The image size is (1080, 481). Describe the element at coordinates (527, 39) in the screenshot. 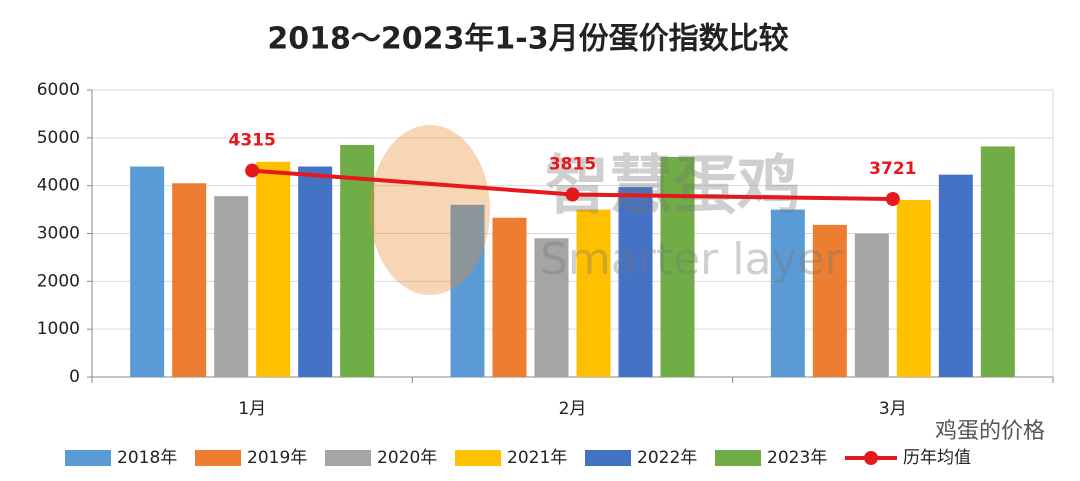

I see `chart-title: 2018～2023年1-3月份蛋价指数比较` at that location.